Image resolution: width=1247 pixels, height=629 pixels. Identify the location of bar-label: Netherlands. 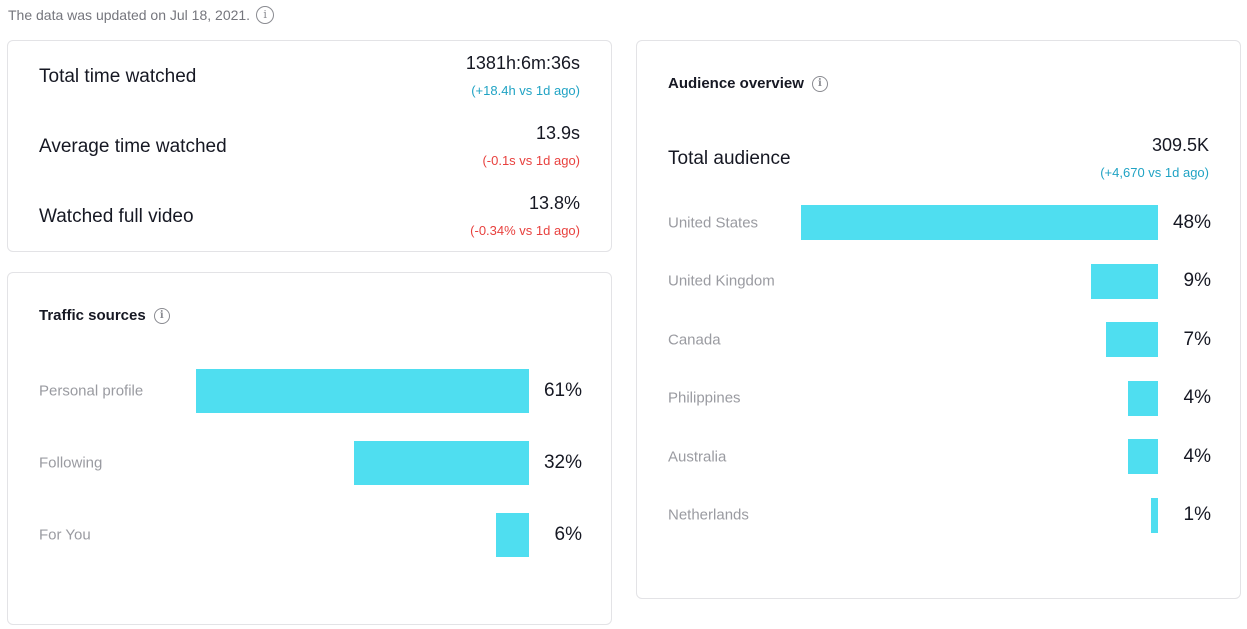
(708, 515).